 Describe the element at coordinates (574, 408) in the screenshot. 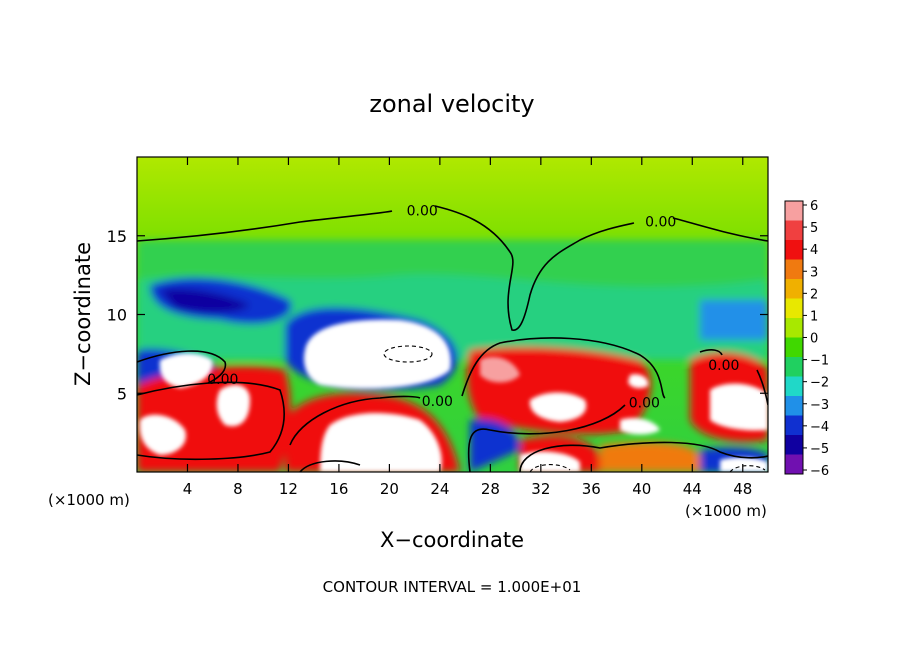

I see `dashed-contours` at that location.